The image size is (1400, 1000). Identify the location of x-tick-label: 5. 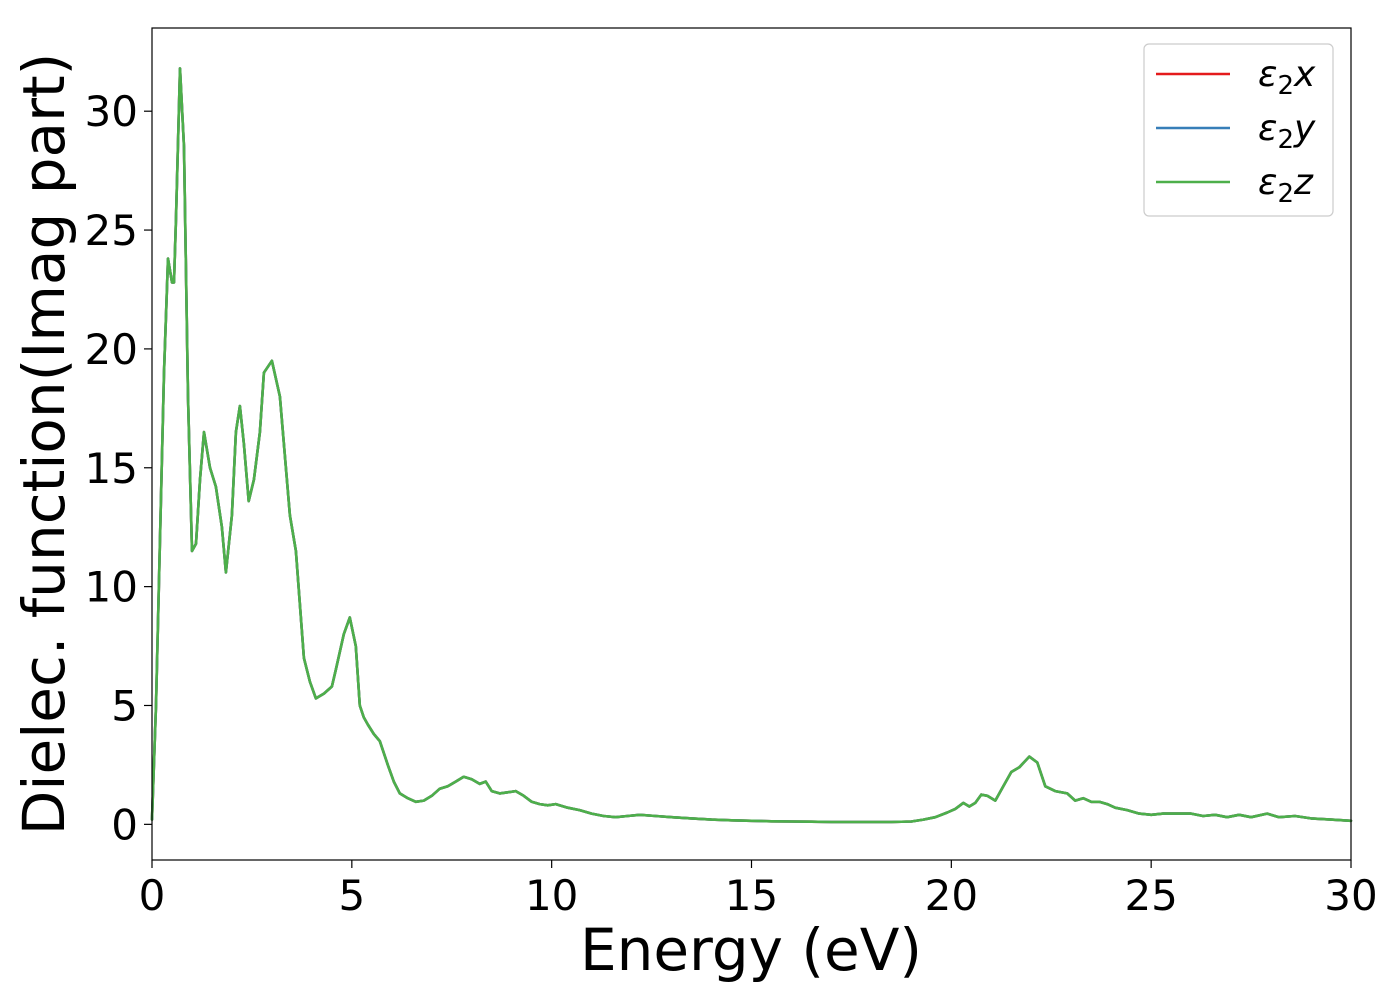
(351, 895).